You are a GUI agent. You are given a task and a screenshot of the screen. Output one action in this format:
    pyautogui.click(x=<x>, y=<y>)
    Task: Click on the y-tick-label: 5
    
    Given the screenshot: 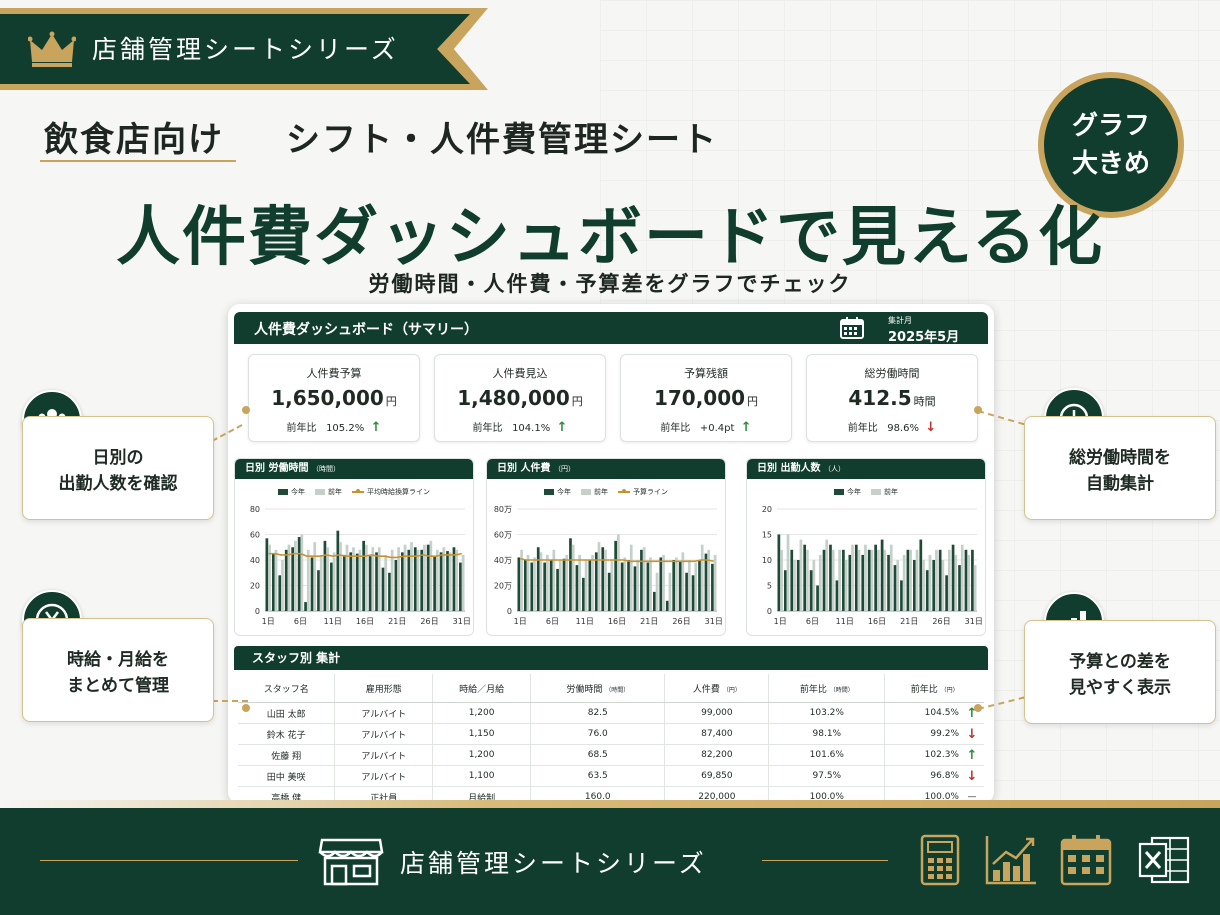 What is the action you would take?
    pyautogui.click(x=769, y=586)
    